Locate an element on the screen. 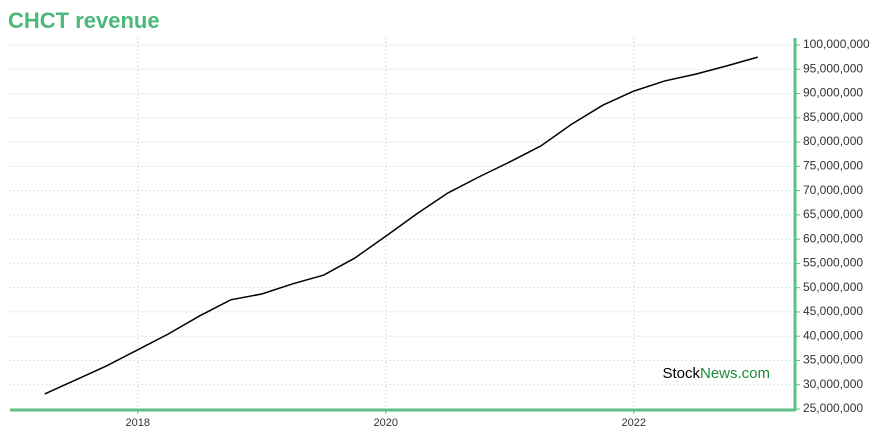  y-tick-label: 85,000,000 is located at coordinates (833, 117).